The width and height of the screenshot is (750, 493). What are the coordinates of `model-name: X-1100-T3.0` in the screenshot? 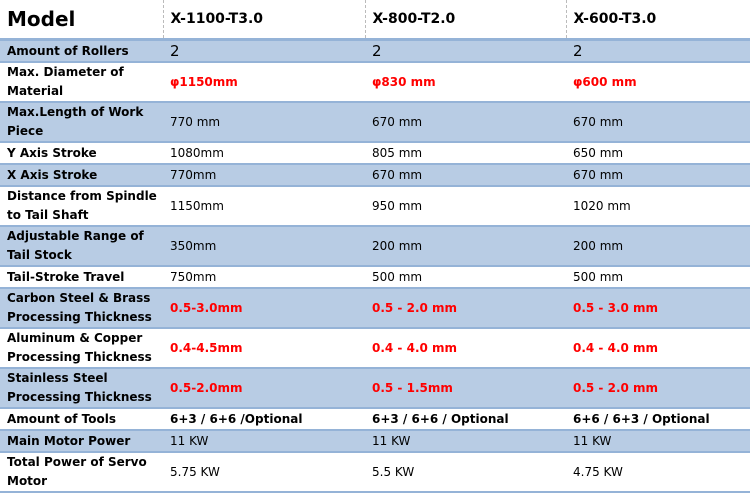 It's located at (263, 20).